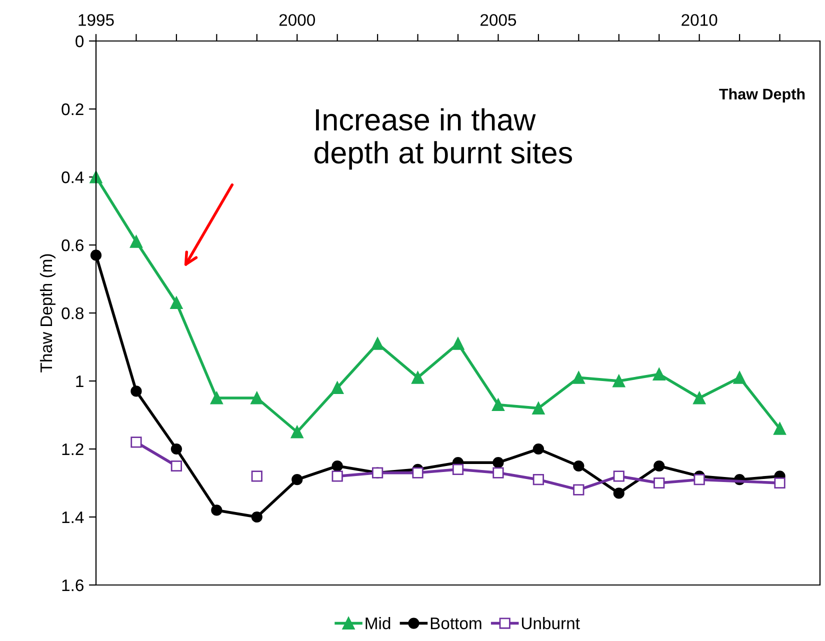  What do you see at coordinates (700, 20) in the screenshot?
I see `x-tick-label: 2010` at bounding box center [700, 20].